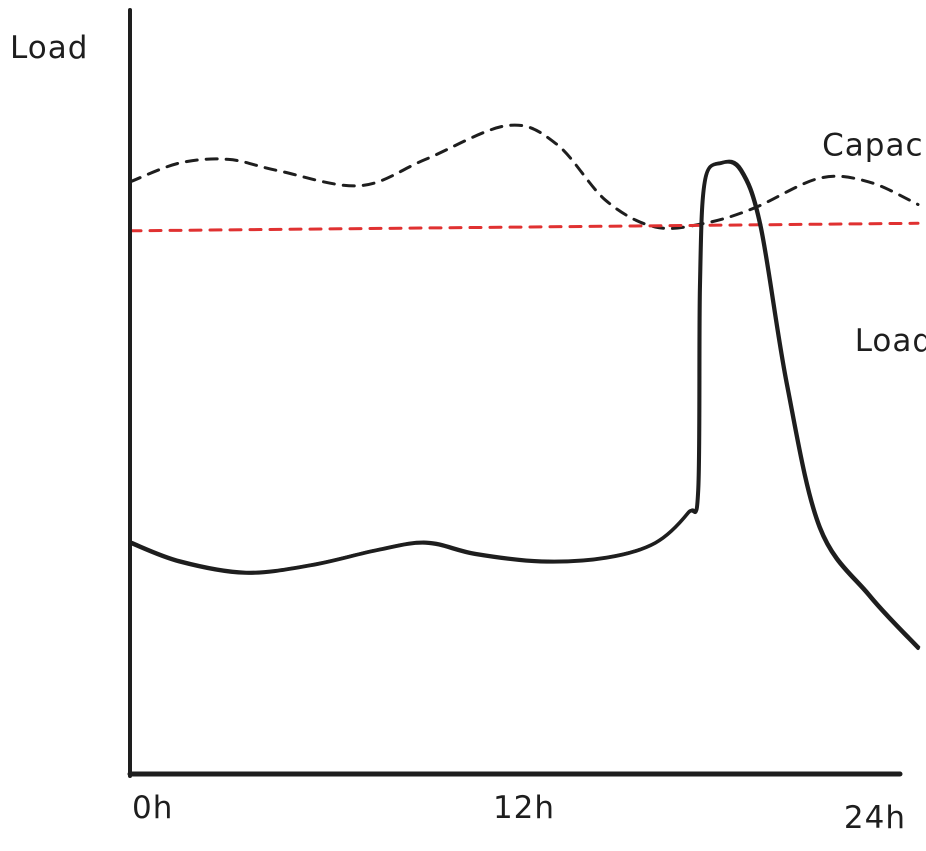  Describe the element at coordinates (524, 227) in the screenshot. I see `series-line-threshold` at that location.